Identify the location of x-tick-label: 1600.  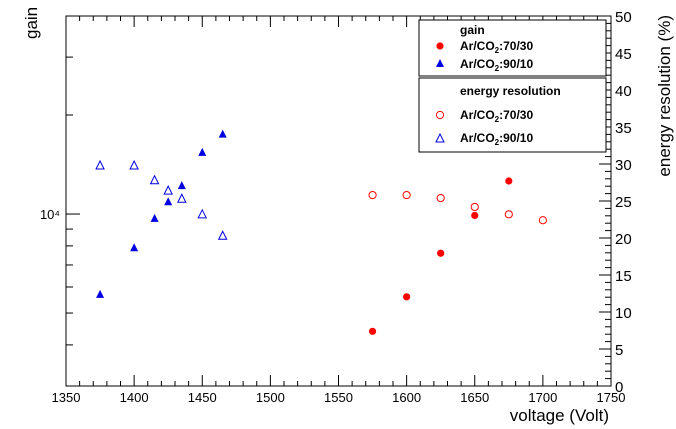
(406, 397).